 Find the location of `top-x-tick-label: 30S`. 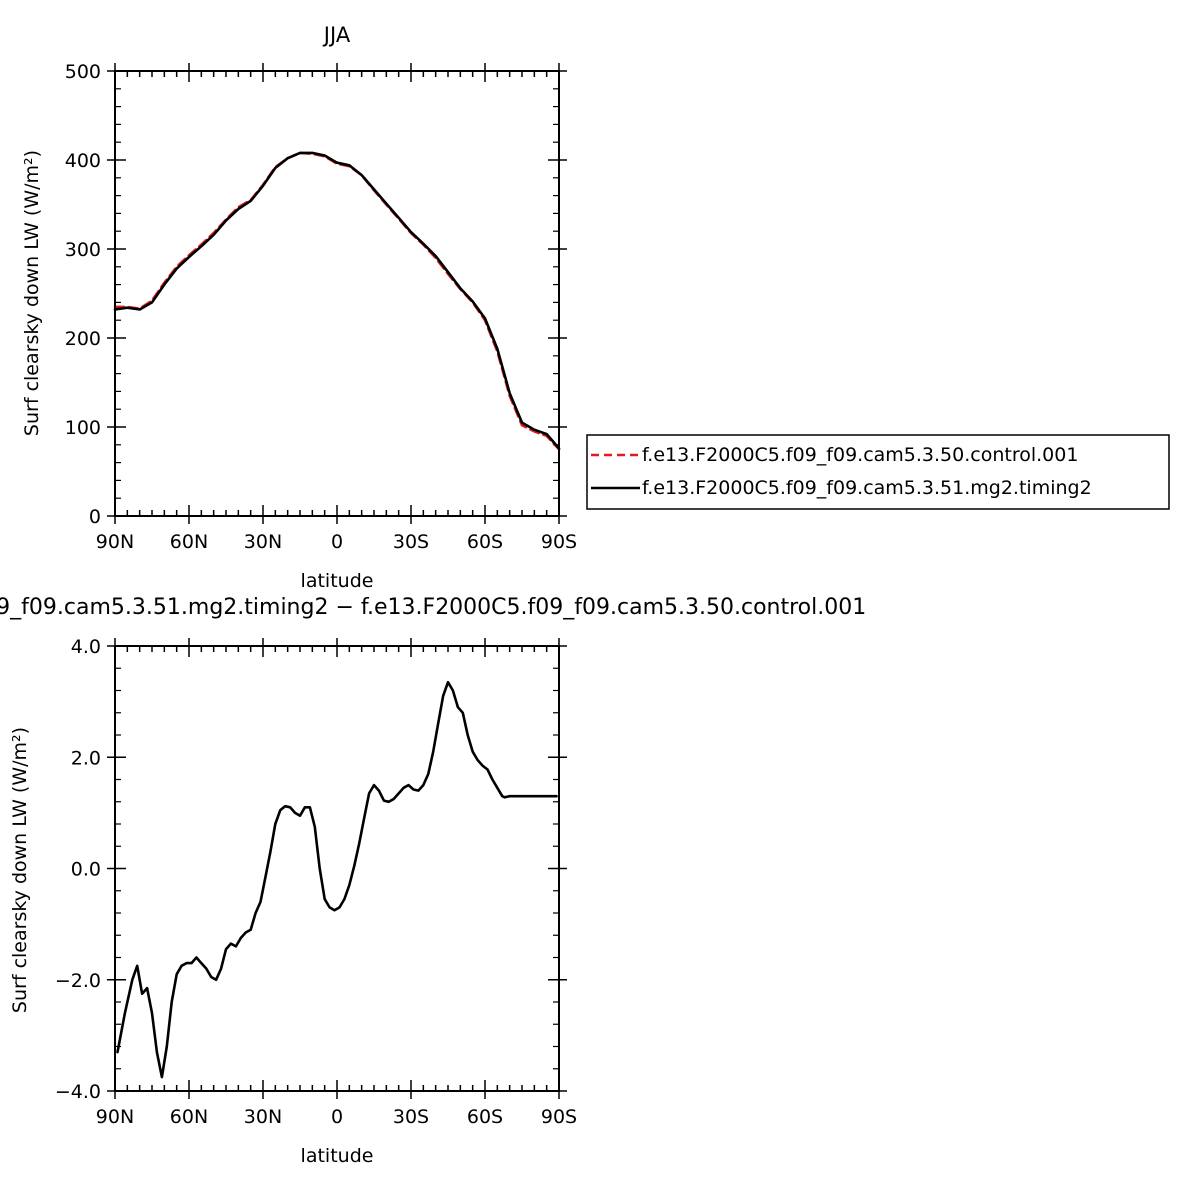

top-x-tick-label: 30S is located at coordinates (411, 542).